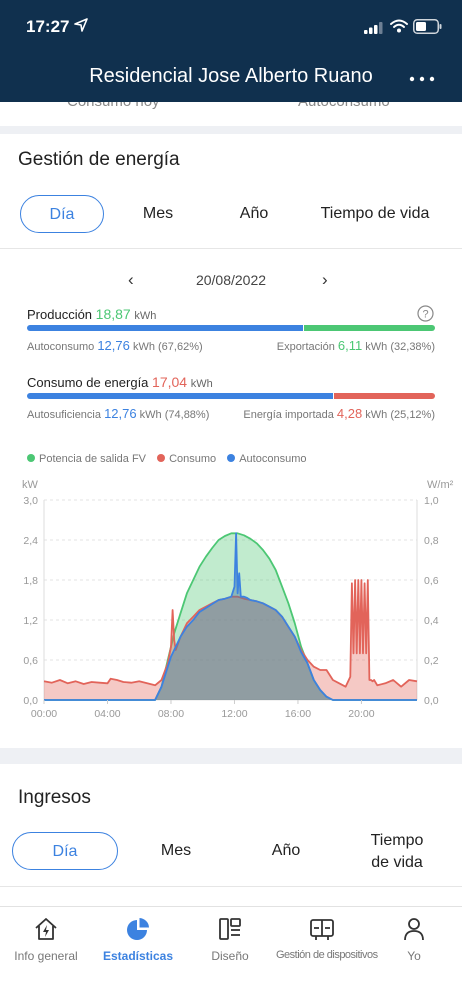  Describe the element at coordinates (349, 413) in the screenshot. I see `import-sub-value: 4,28` at that location.